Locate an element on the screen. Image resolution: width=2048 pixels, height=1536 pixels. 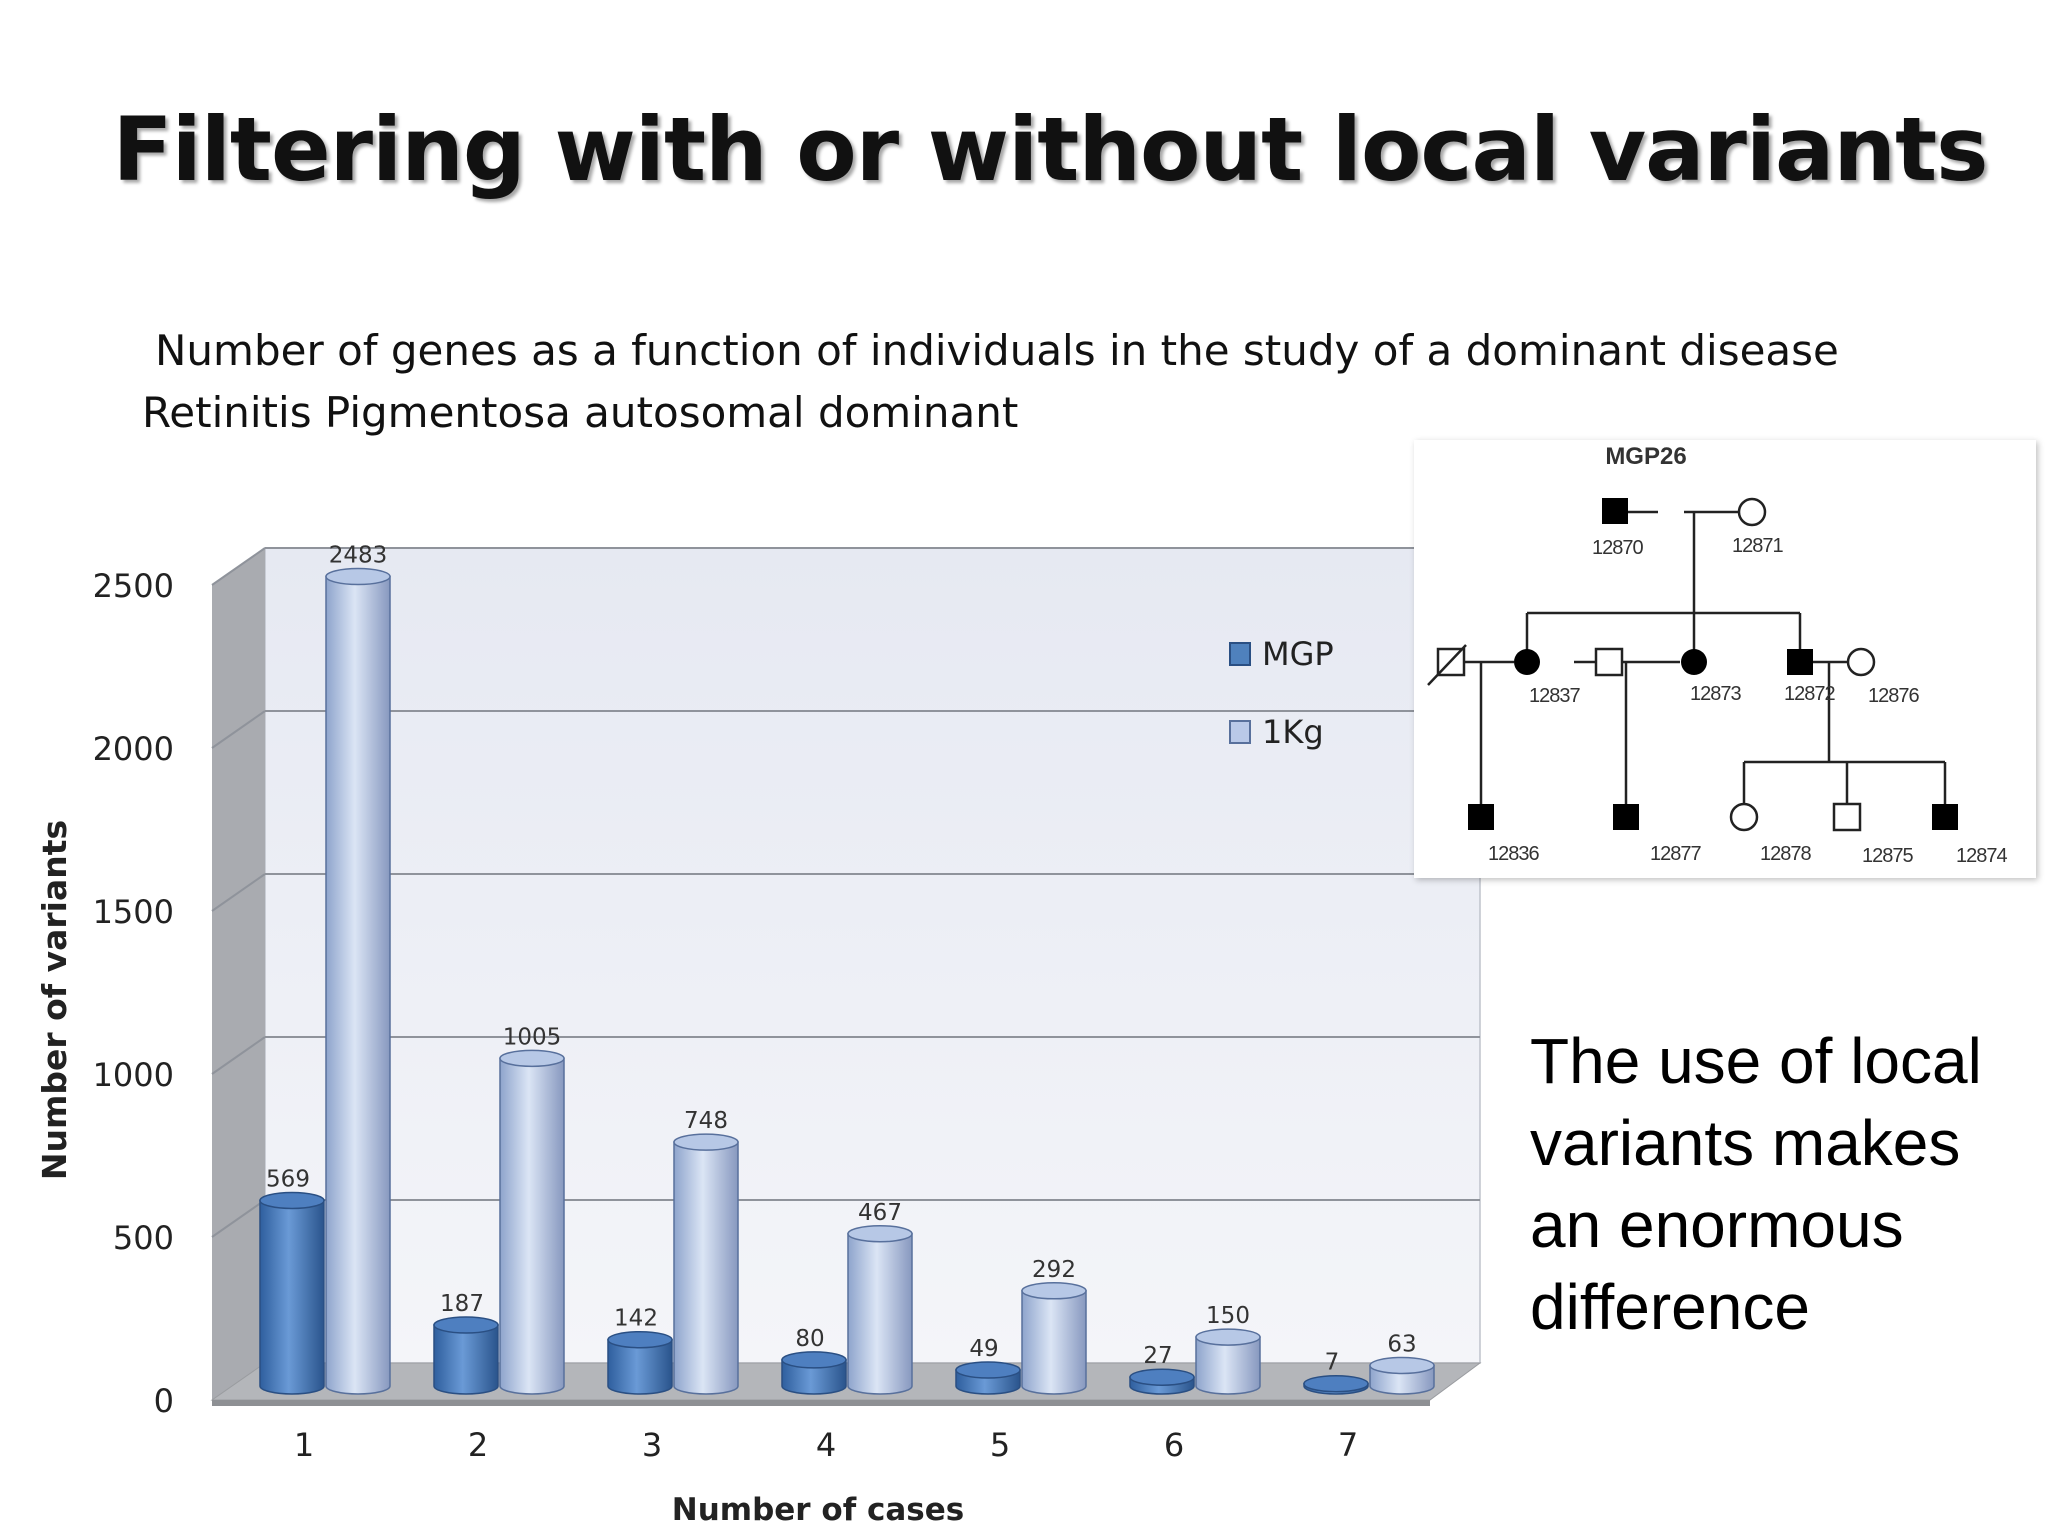
x-tick-label: 3 is located at coordinates (652, 1445).